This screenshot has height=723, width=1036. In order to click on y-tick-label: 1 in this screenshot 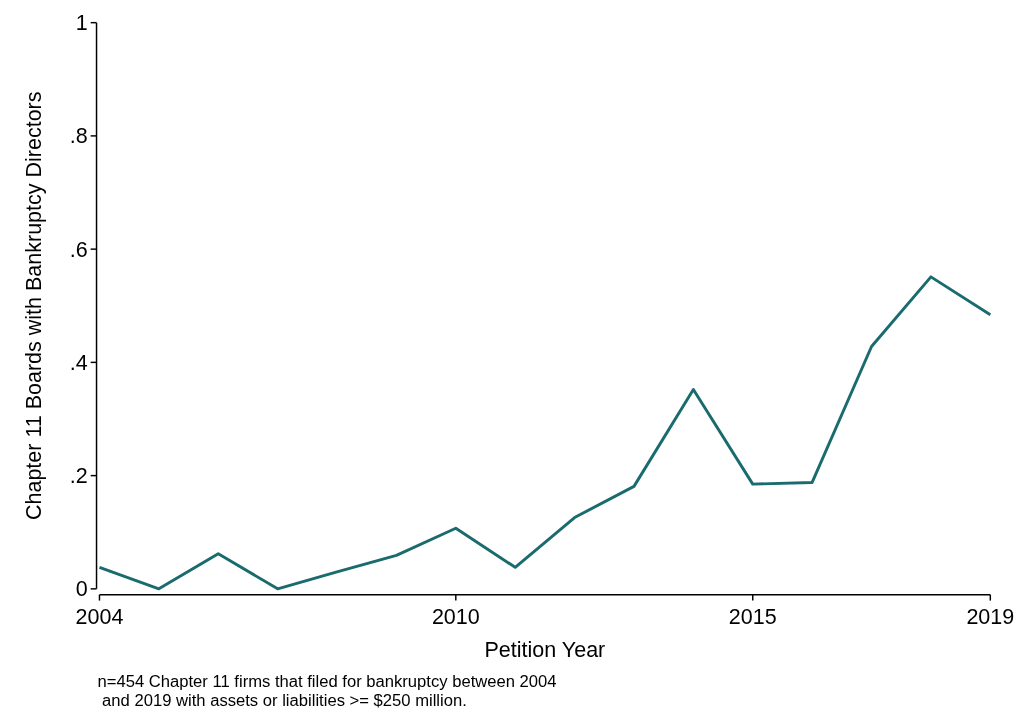, I will do `click(81, 23)`.